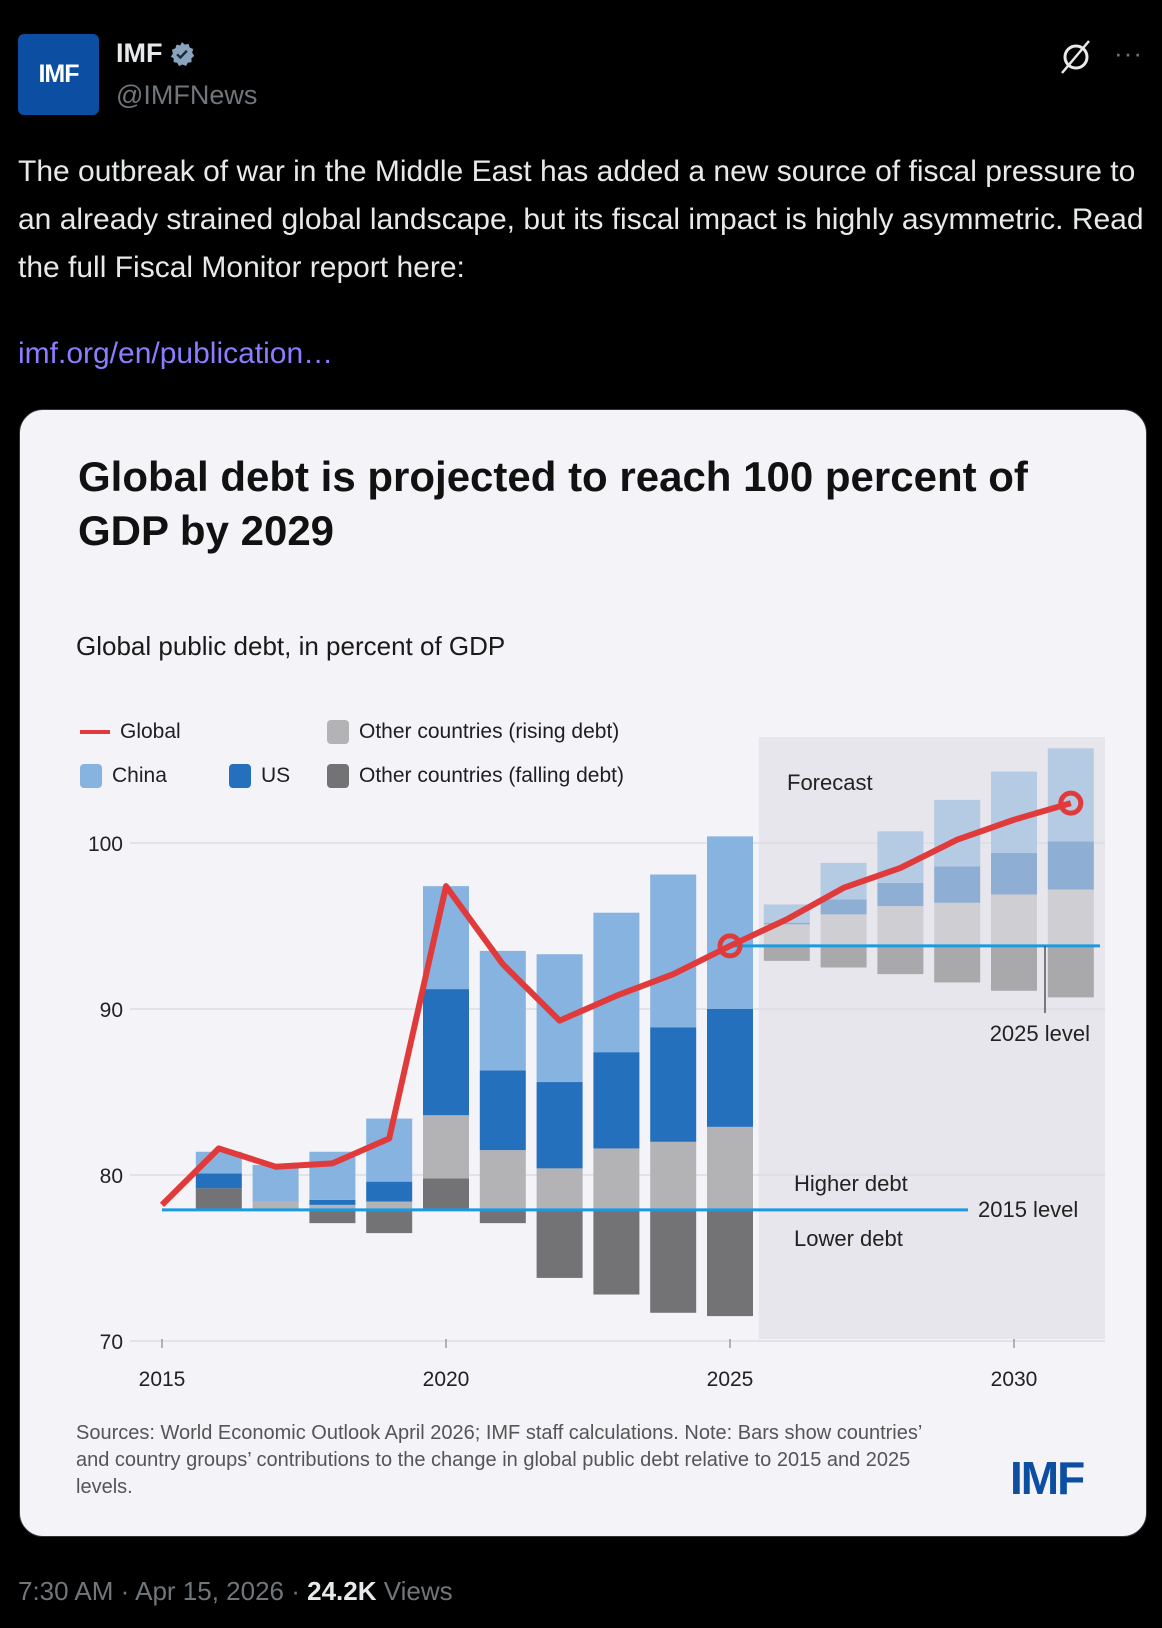 The height and width of the screenshot is (1628, 1162). I want to click on bar-us-2031, so click(1070, 865).